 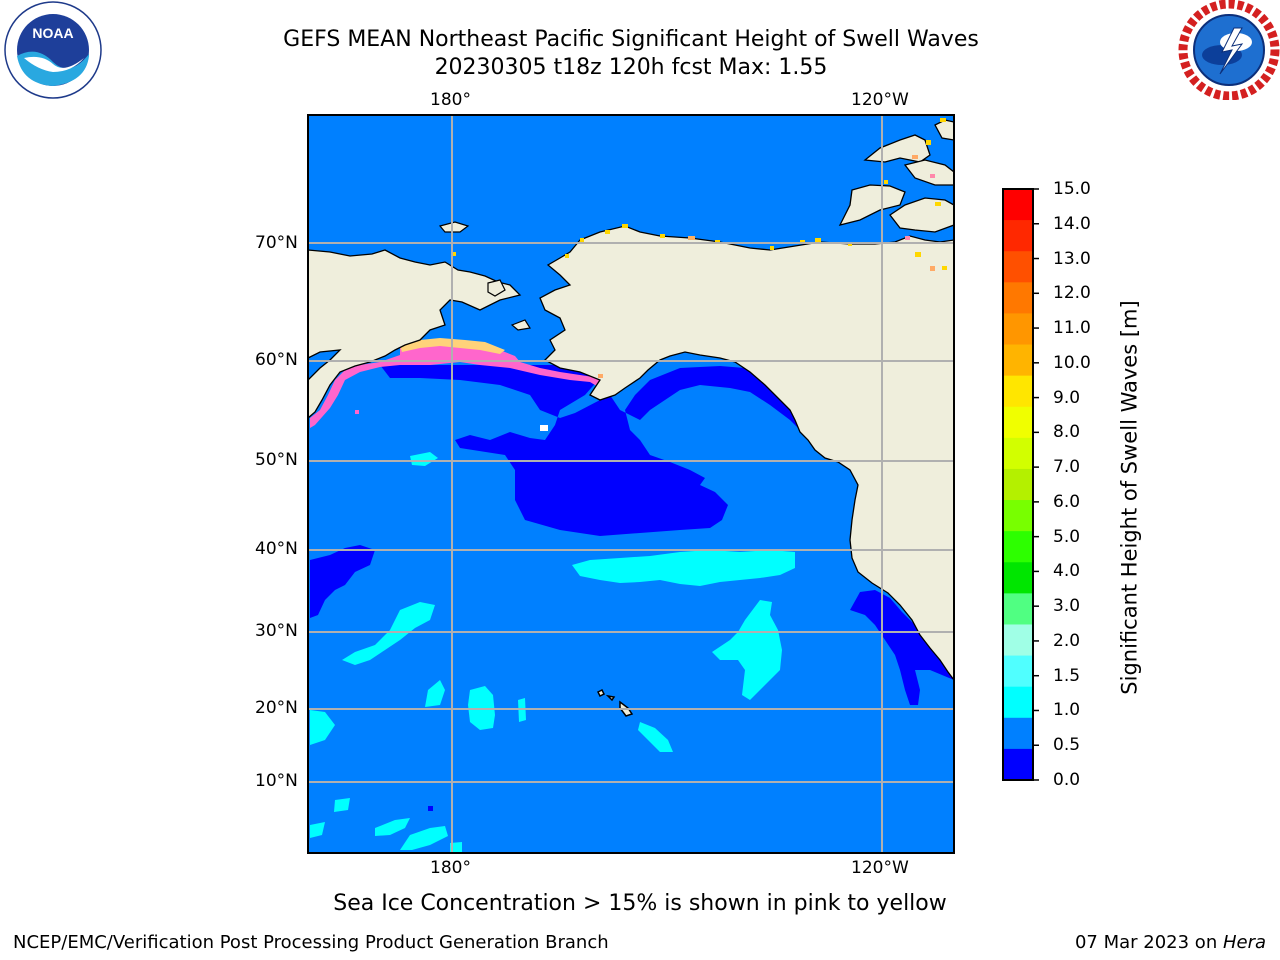 What do you see at coordinates (1072, 293) in the screenshot?
I see `colorbar-tick-label: 12.0` at bounding box center [1072, 293].